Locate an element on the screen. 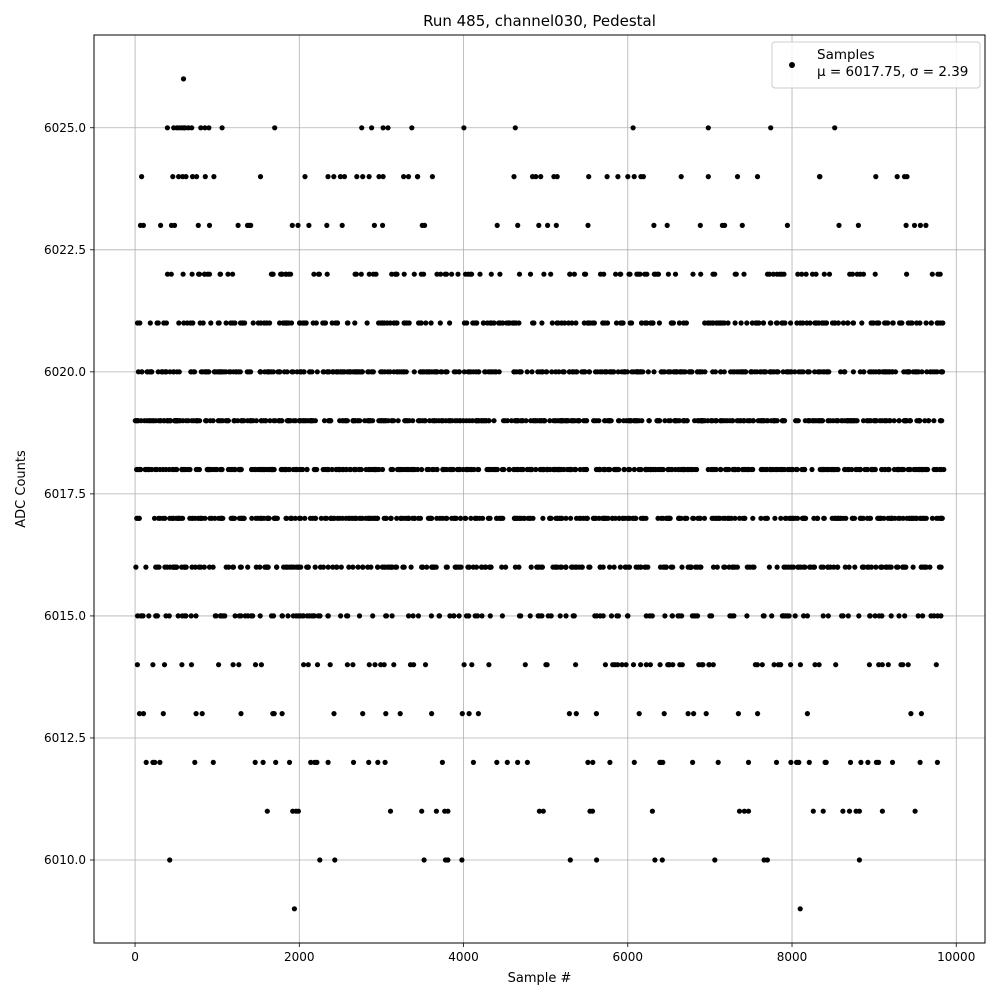 This screenshot has height=1000, width=1000. legend-marker is located at coordinates (792, 65).